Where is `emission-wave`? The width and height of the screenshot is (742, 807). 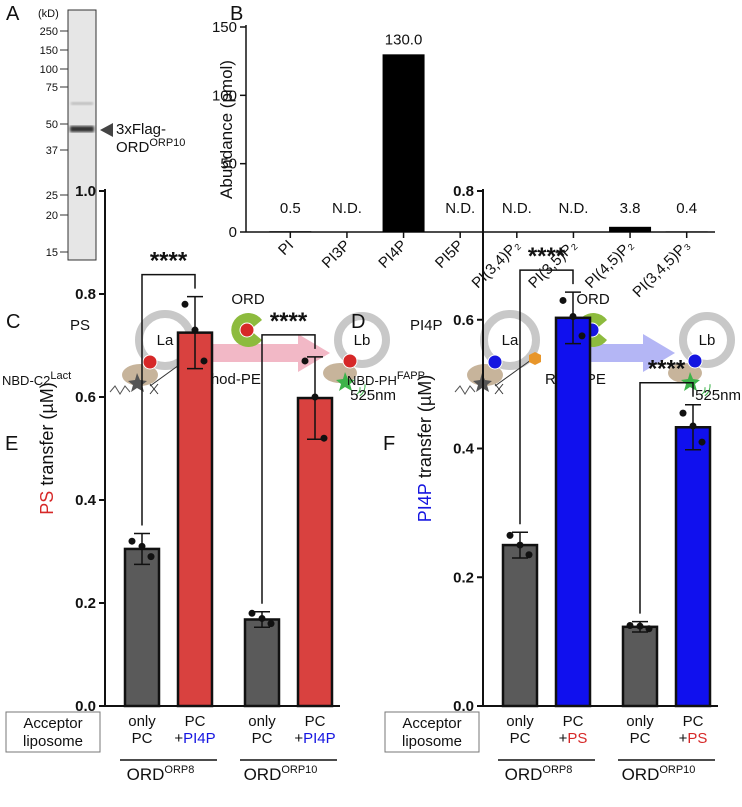 emission-wave is located at coordinates (703, 391).